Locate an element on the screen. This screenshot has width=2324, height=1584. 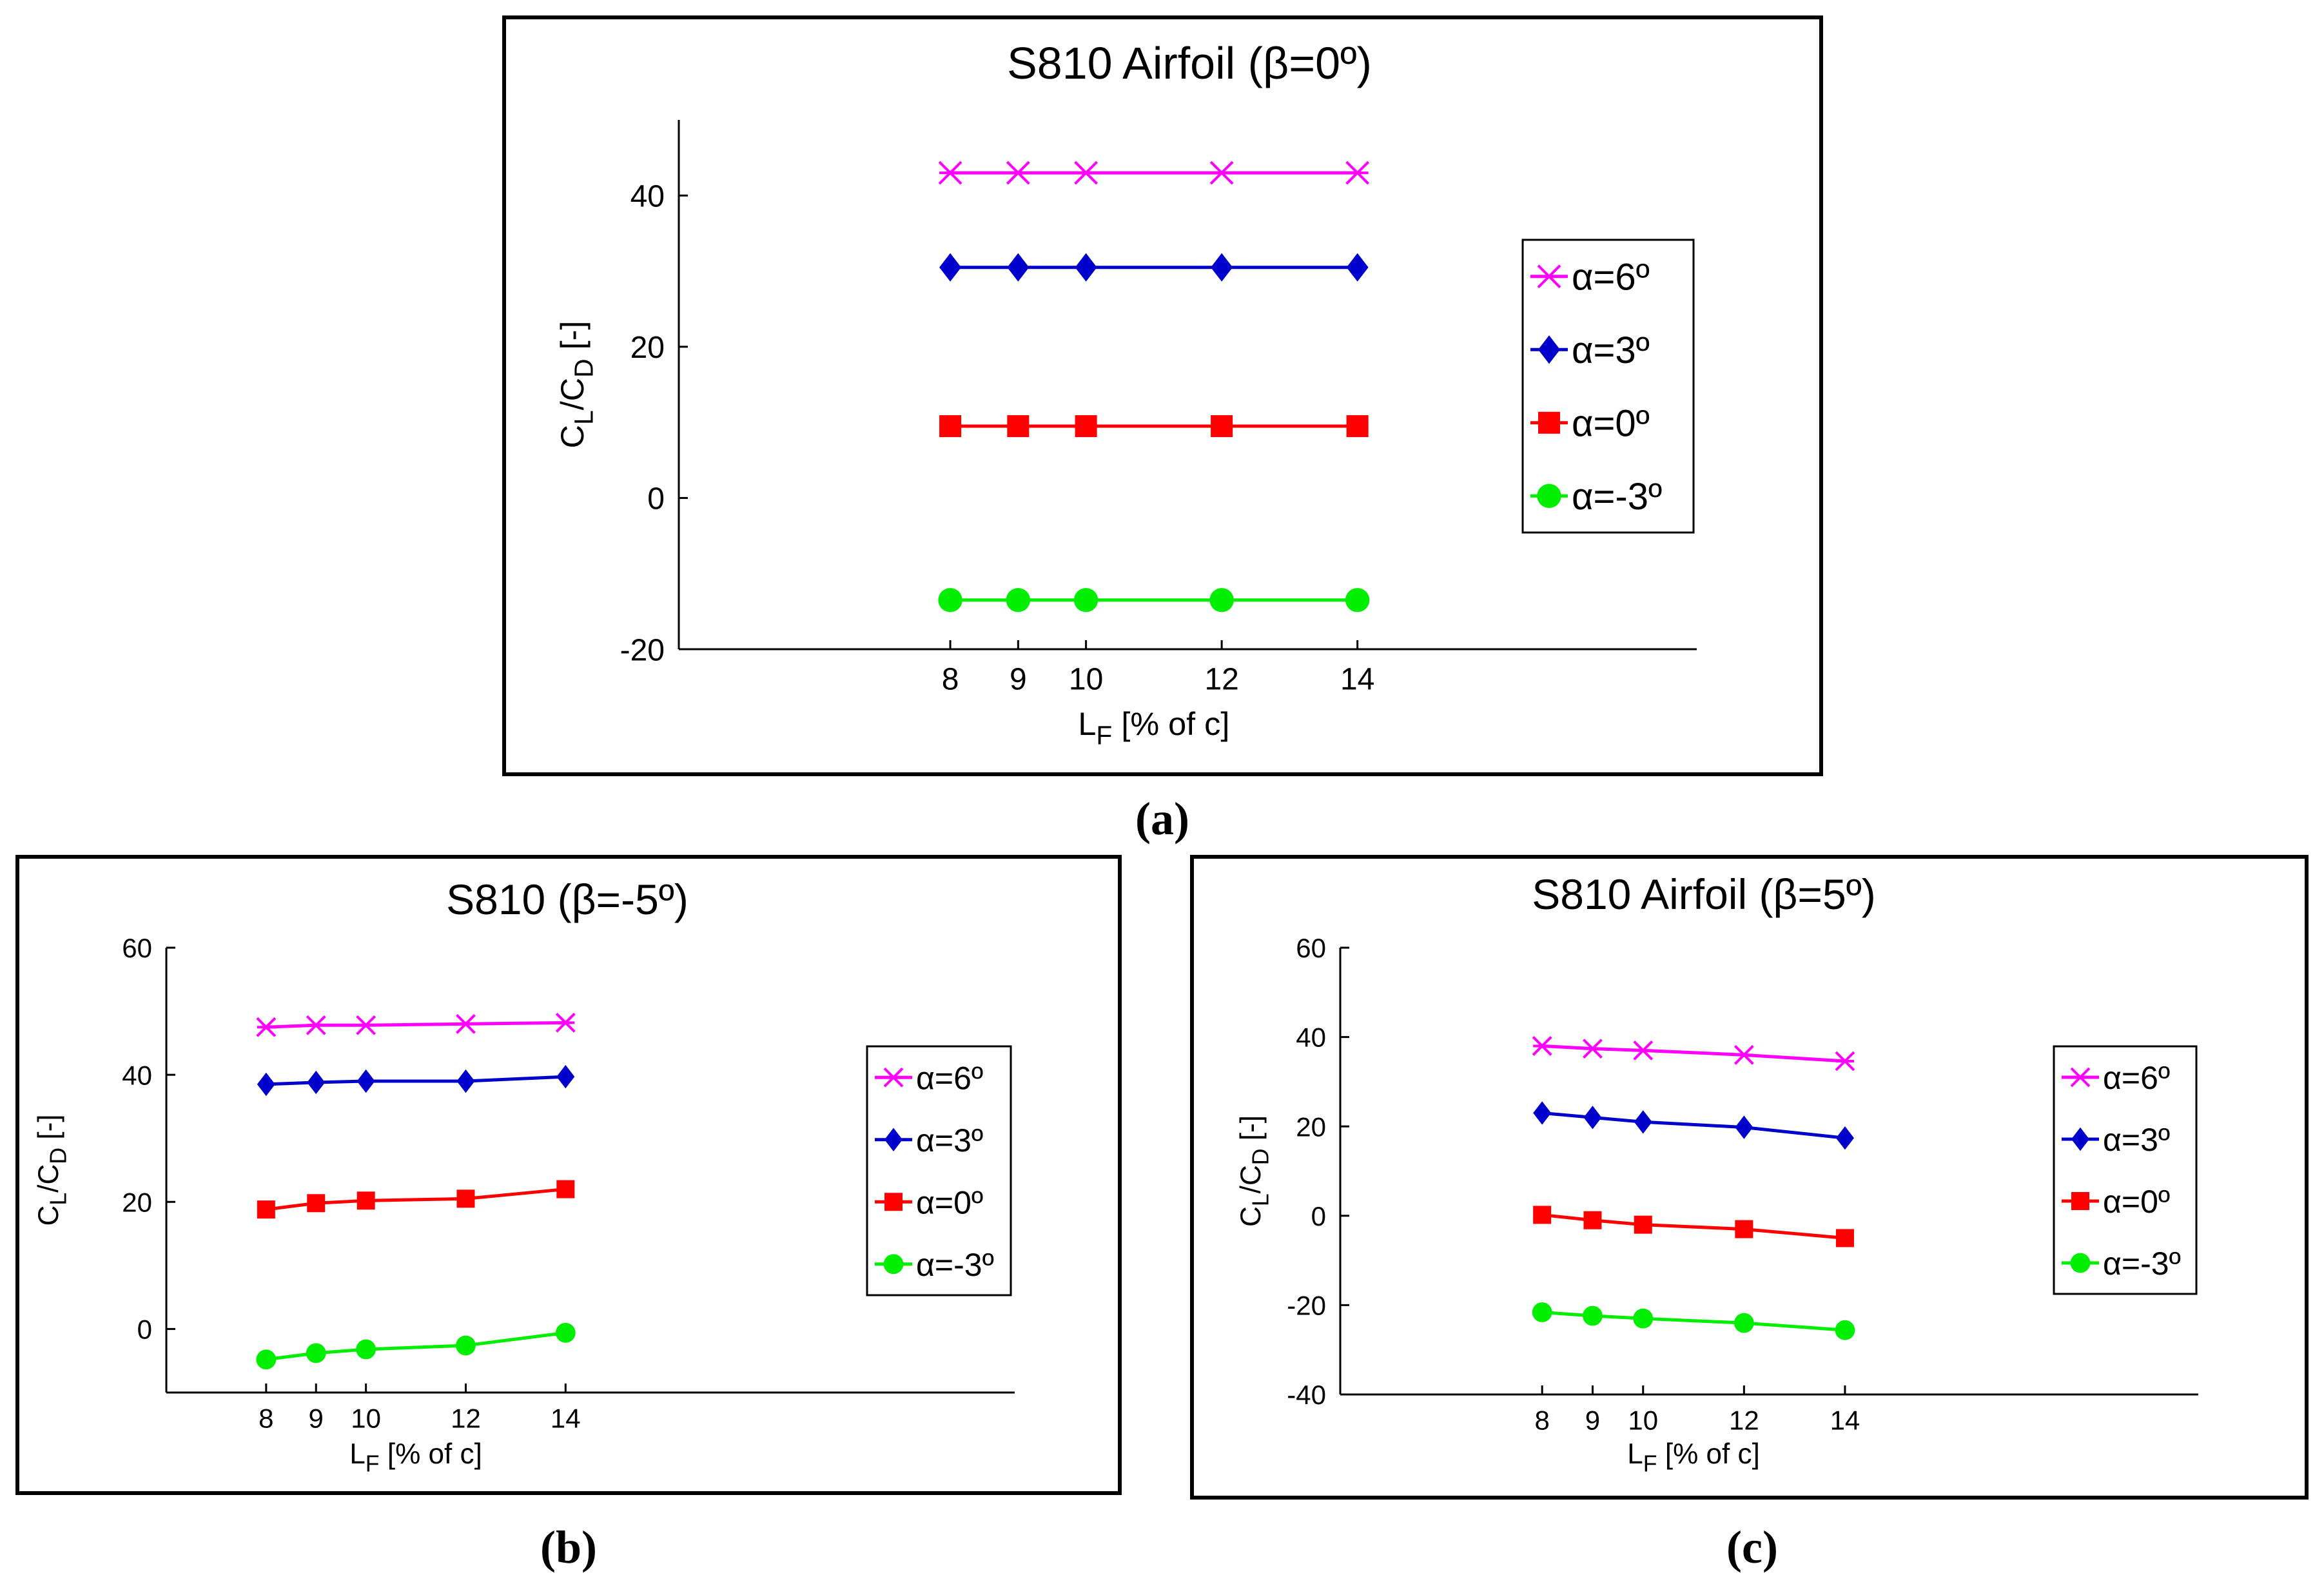
panel-a-y-axis-label-sub1: L is located at coordinates (583, 417).